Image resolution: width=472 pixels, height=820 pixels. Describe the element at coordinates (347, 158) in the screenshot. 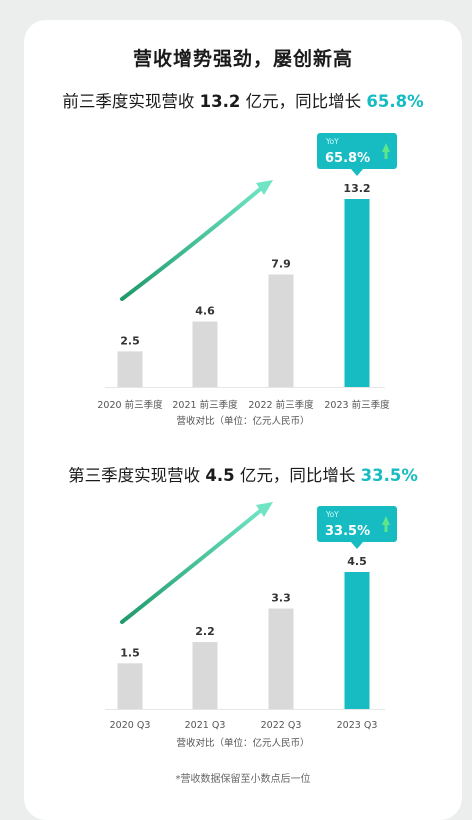

I see `chart-1-yoy-value: 65.8%` at that location.